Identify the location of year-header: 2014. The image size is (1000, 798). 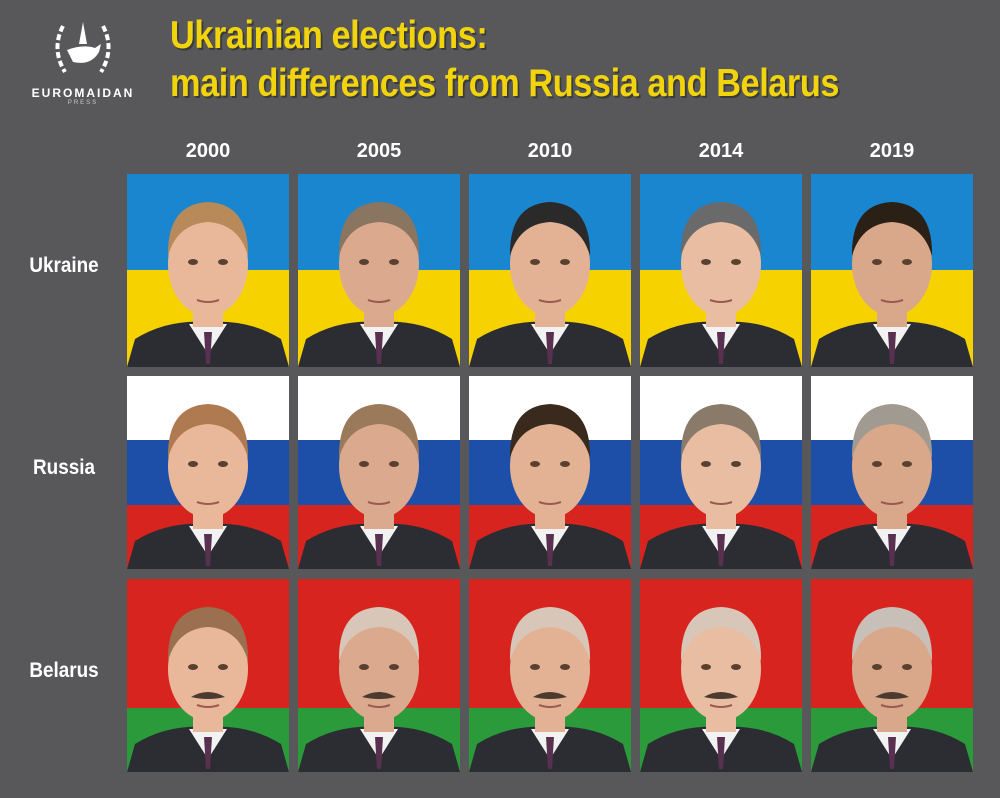
(721, 151).